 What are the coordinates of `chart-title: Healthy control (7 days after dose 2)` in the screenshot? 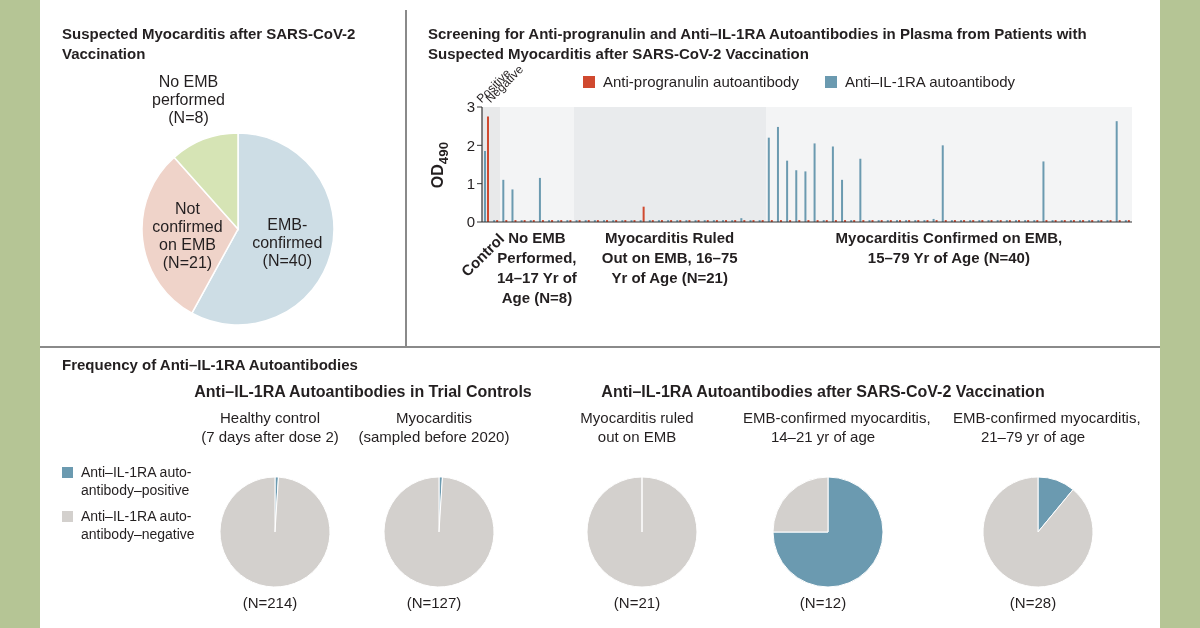 It's located at (270, 427).